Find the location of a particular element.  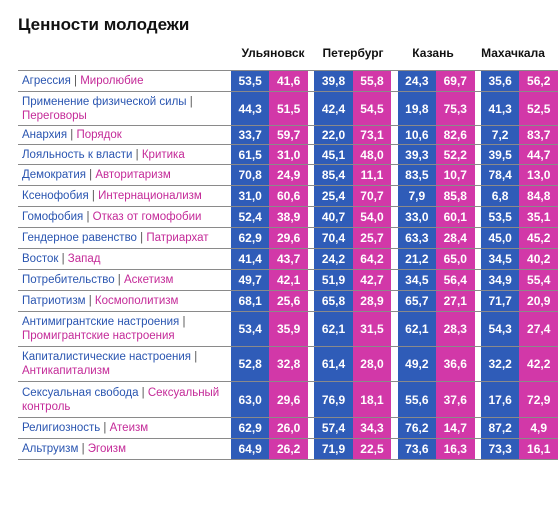

city-header-4: Махачкала is located at coordinates (513, 53).